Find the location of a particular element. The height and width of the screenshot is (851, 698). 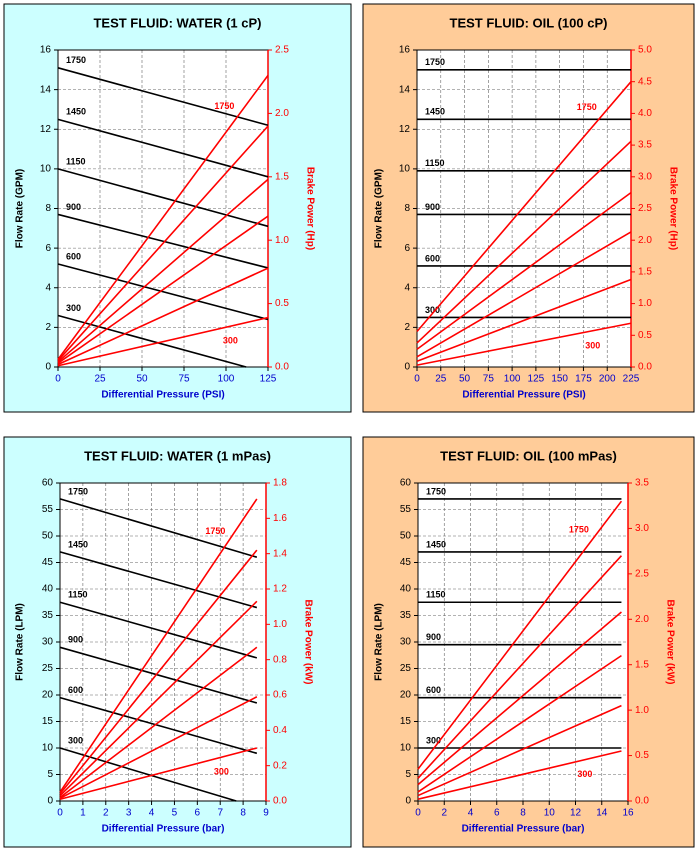

x-axis-label: Differential Pressure (bar) is located at coordinates (523, 829).